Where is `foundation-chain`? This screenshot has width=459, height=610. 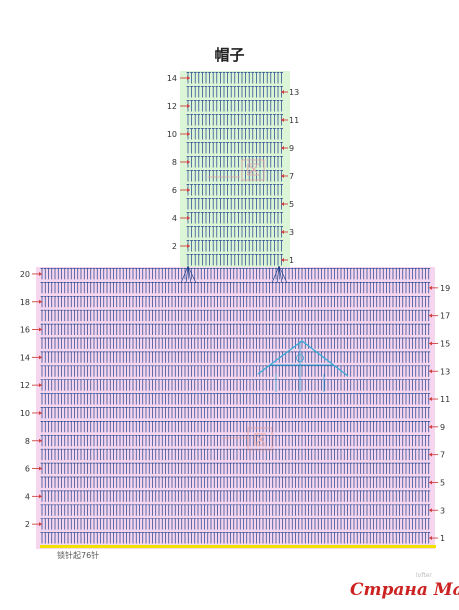
foundation-chain is located at coordinates (238, 546).